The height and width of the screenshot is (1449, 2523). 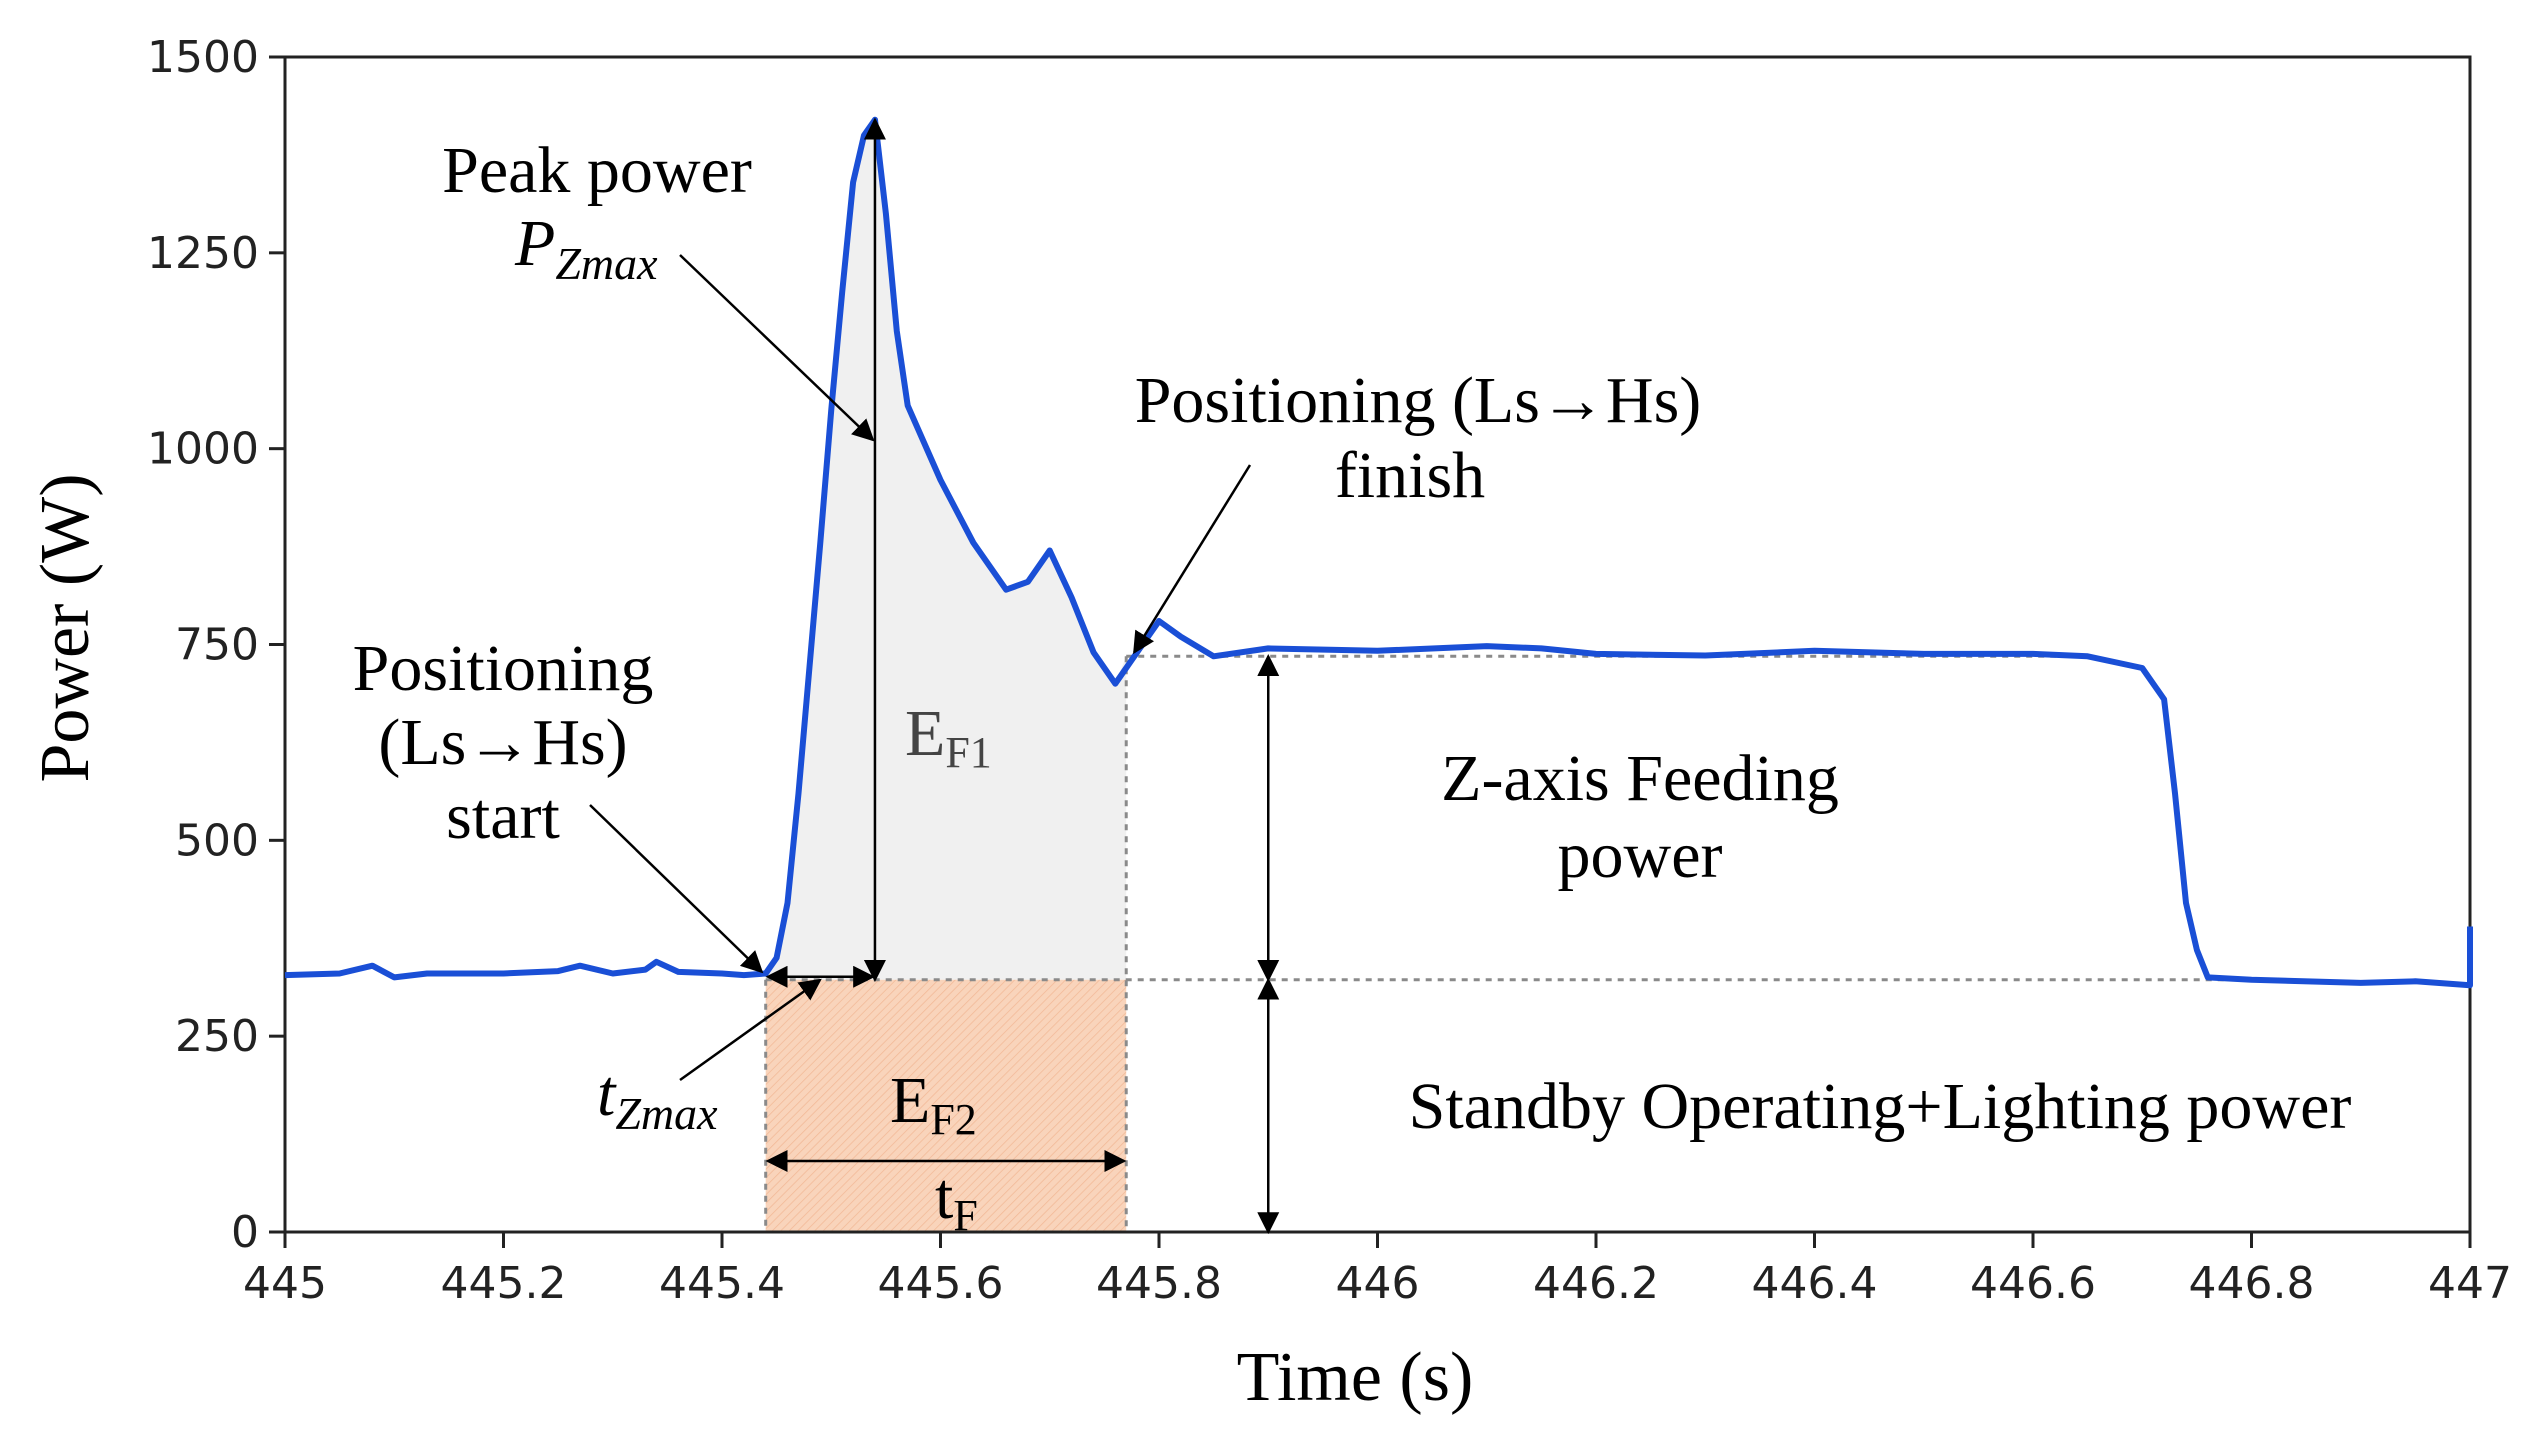 What do you see at coordinates (1640, 778) in the screenshot?
I see `feeding-power-line1: Z-axis Feeding` at bounding box center [1640, 778].